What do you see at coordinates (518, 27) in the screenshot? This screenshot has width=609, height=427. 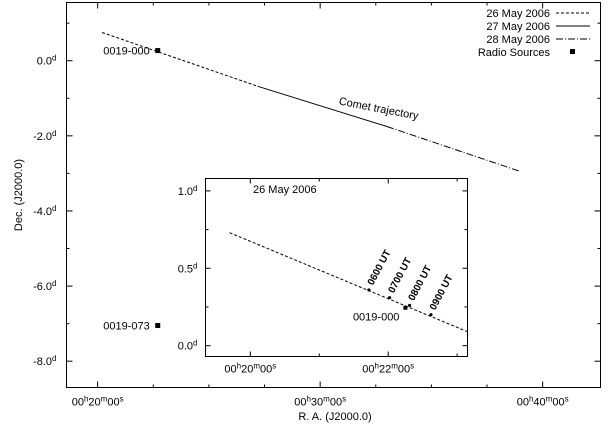 I see `legend-label-27-may: 27 May 2006` at bounding box center [518, 27].